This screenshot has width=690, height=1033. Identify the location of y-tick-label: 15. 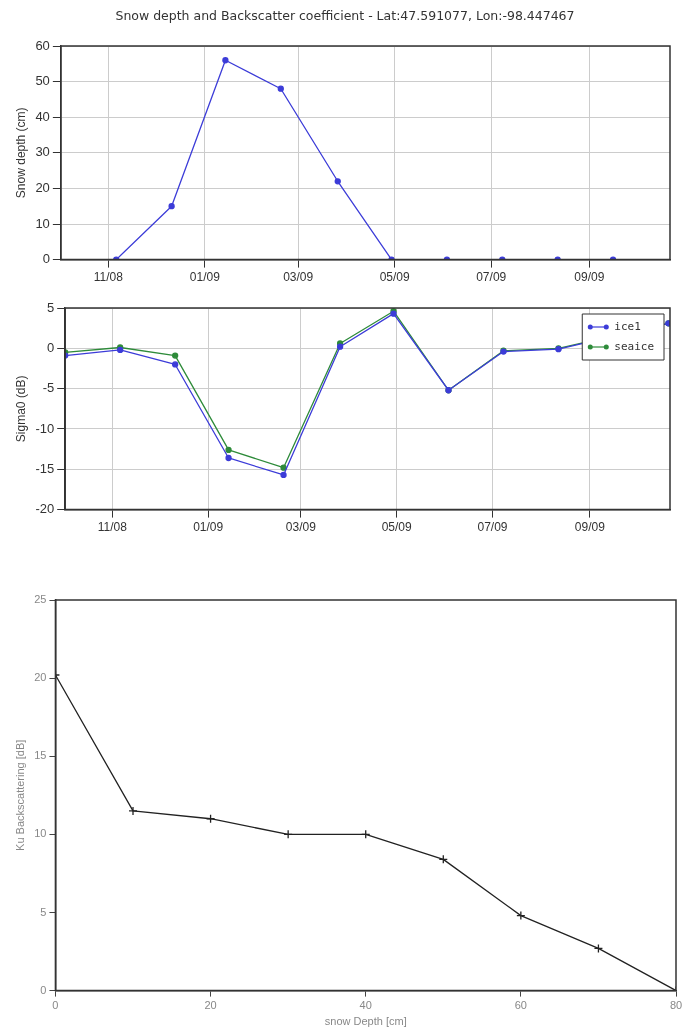
(40, 755).